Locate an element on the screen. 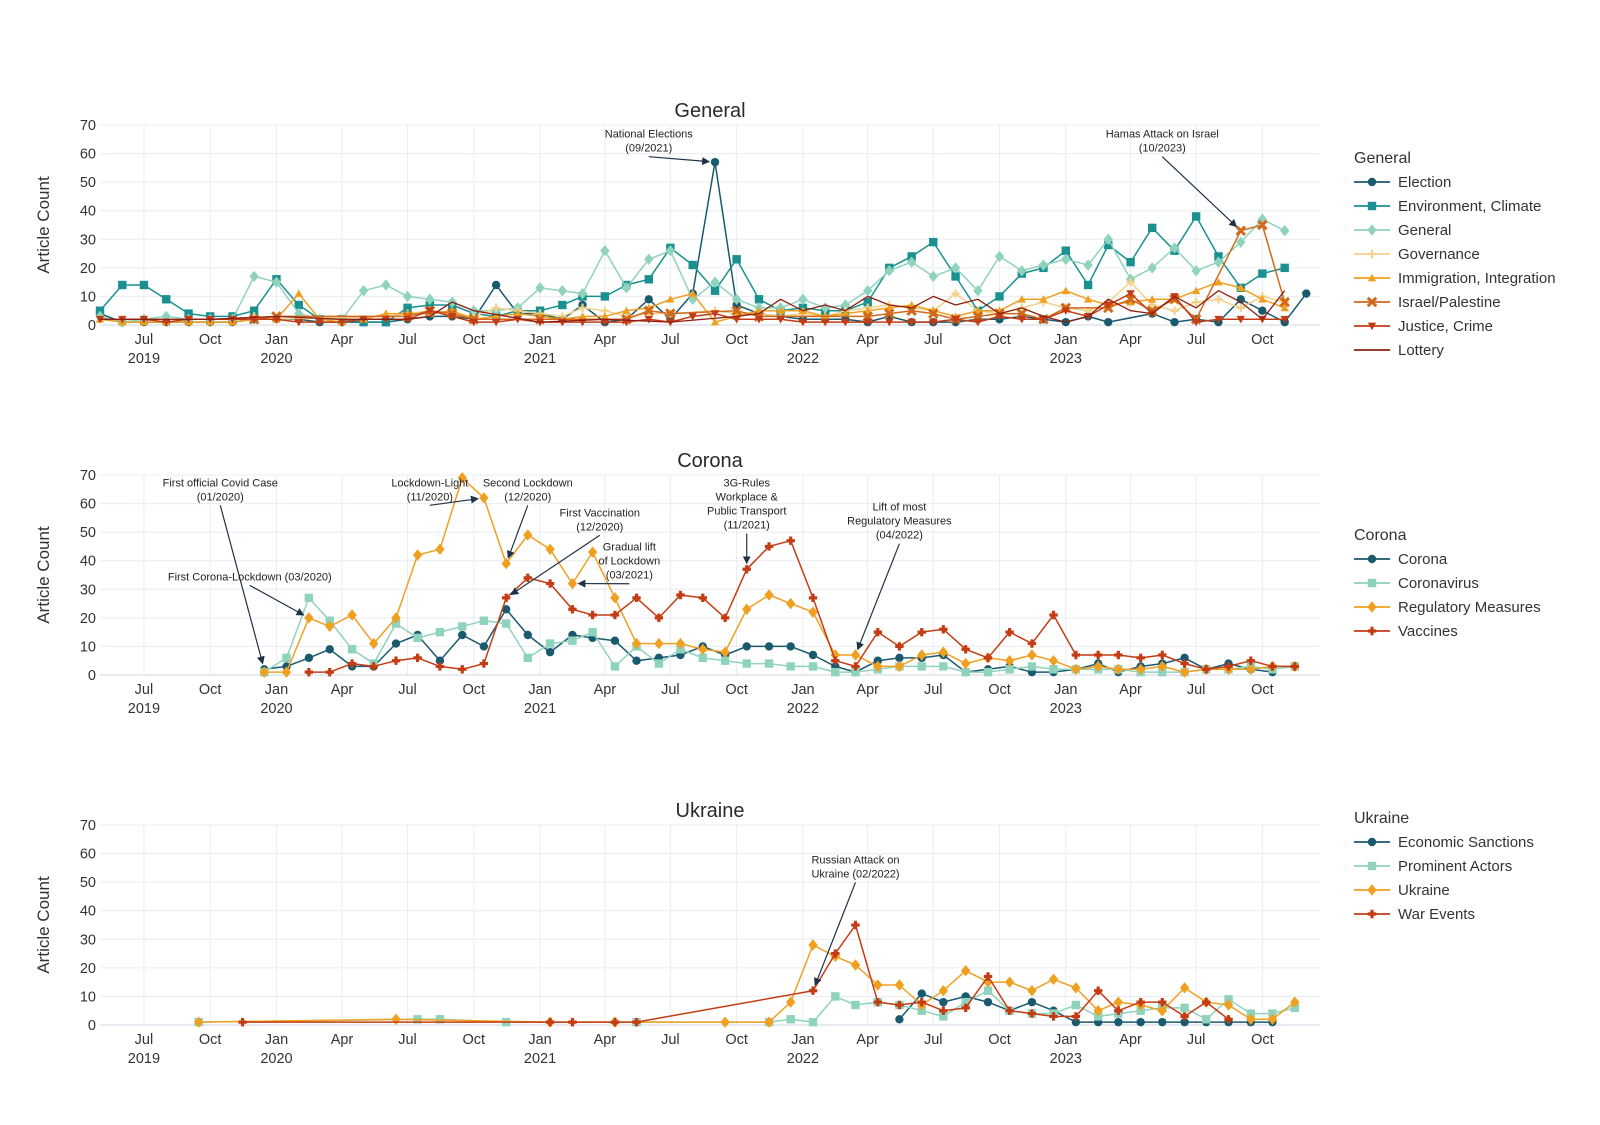 This screenshot has width=1600, height=1125. y-tick-label: 60 is located at coordinates (88, 855).